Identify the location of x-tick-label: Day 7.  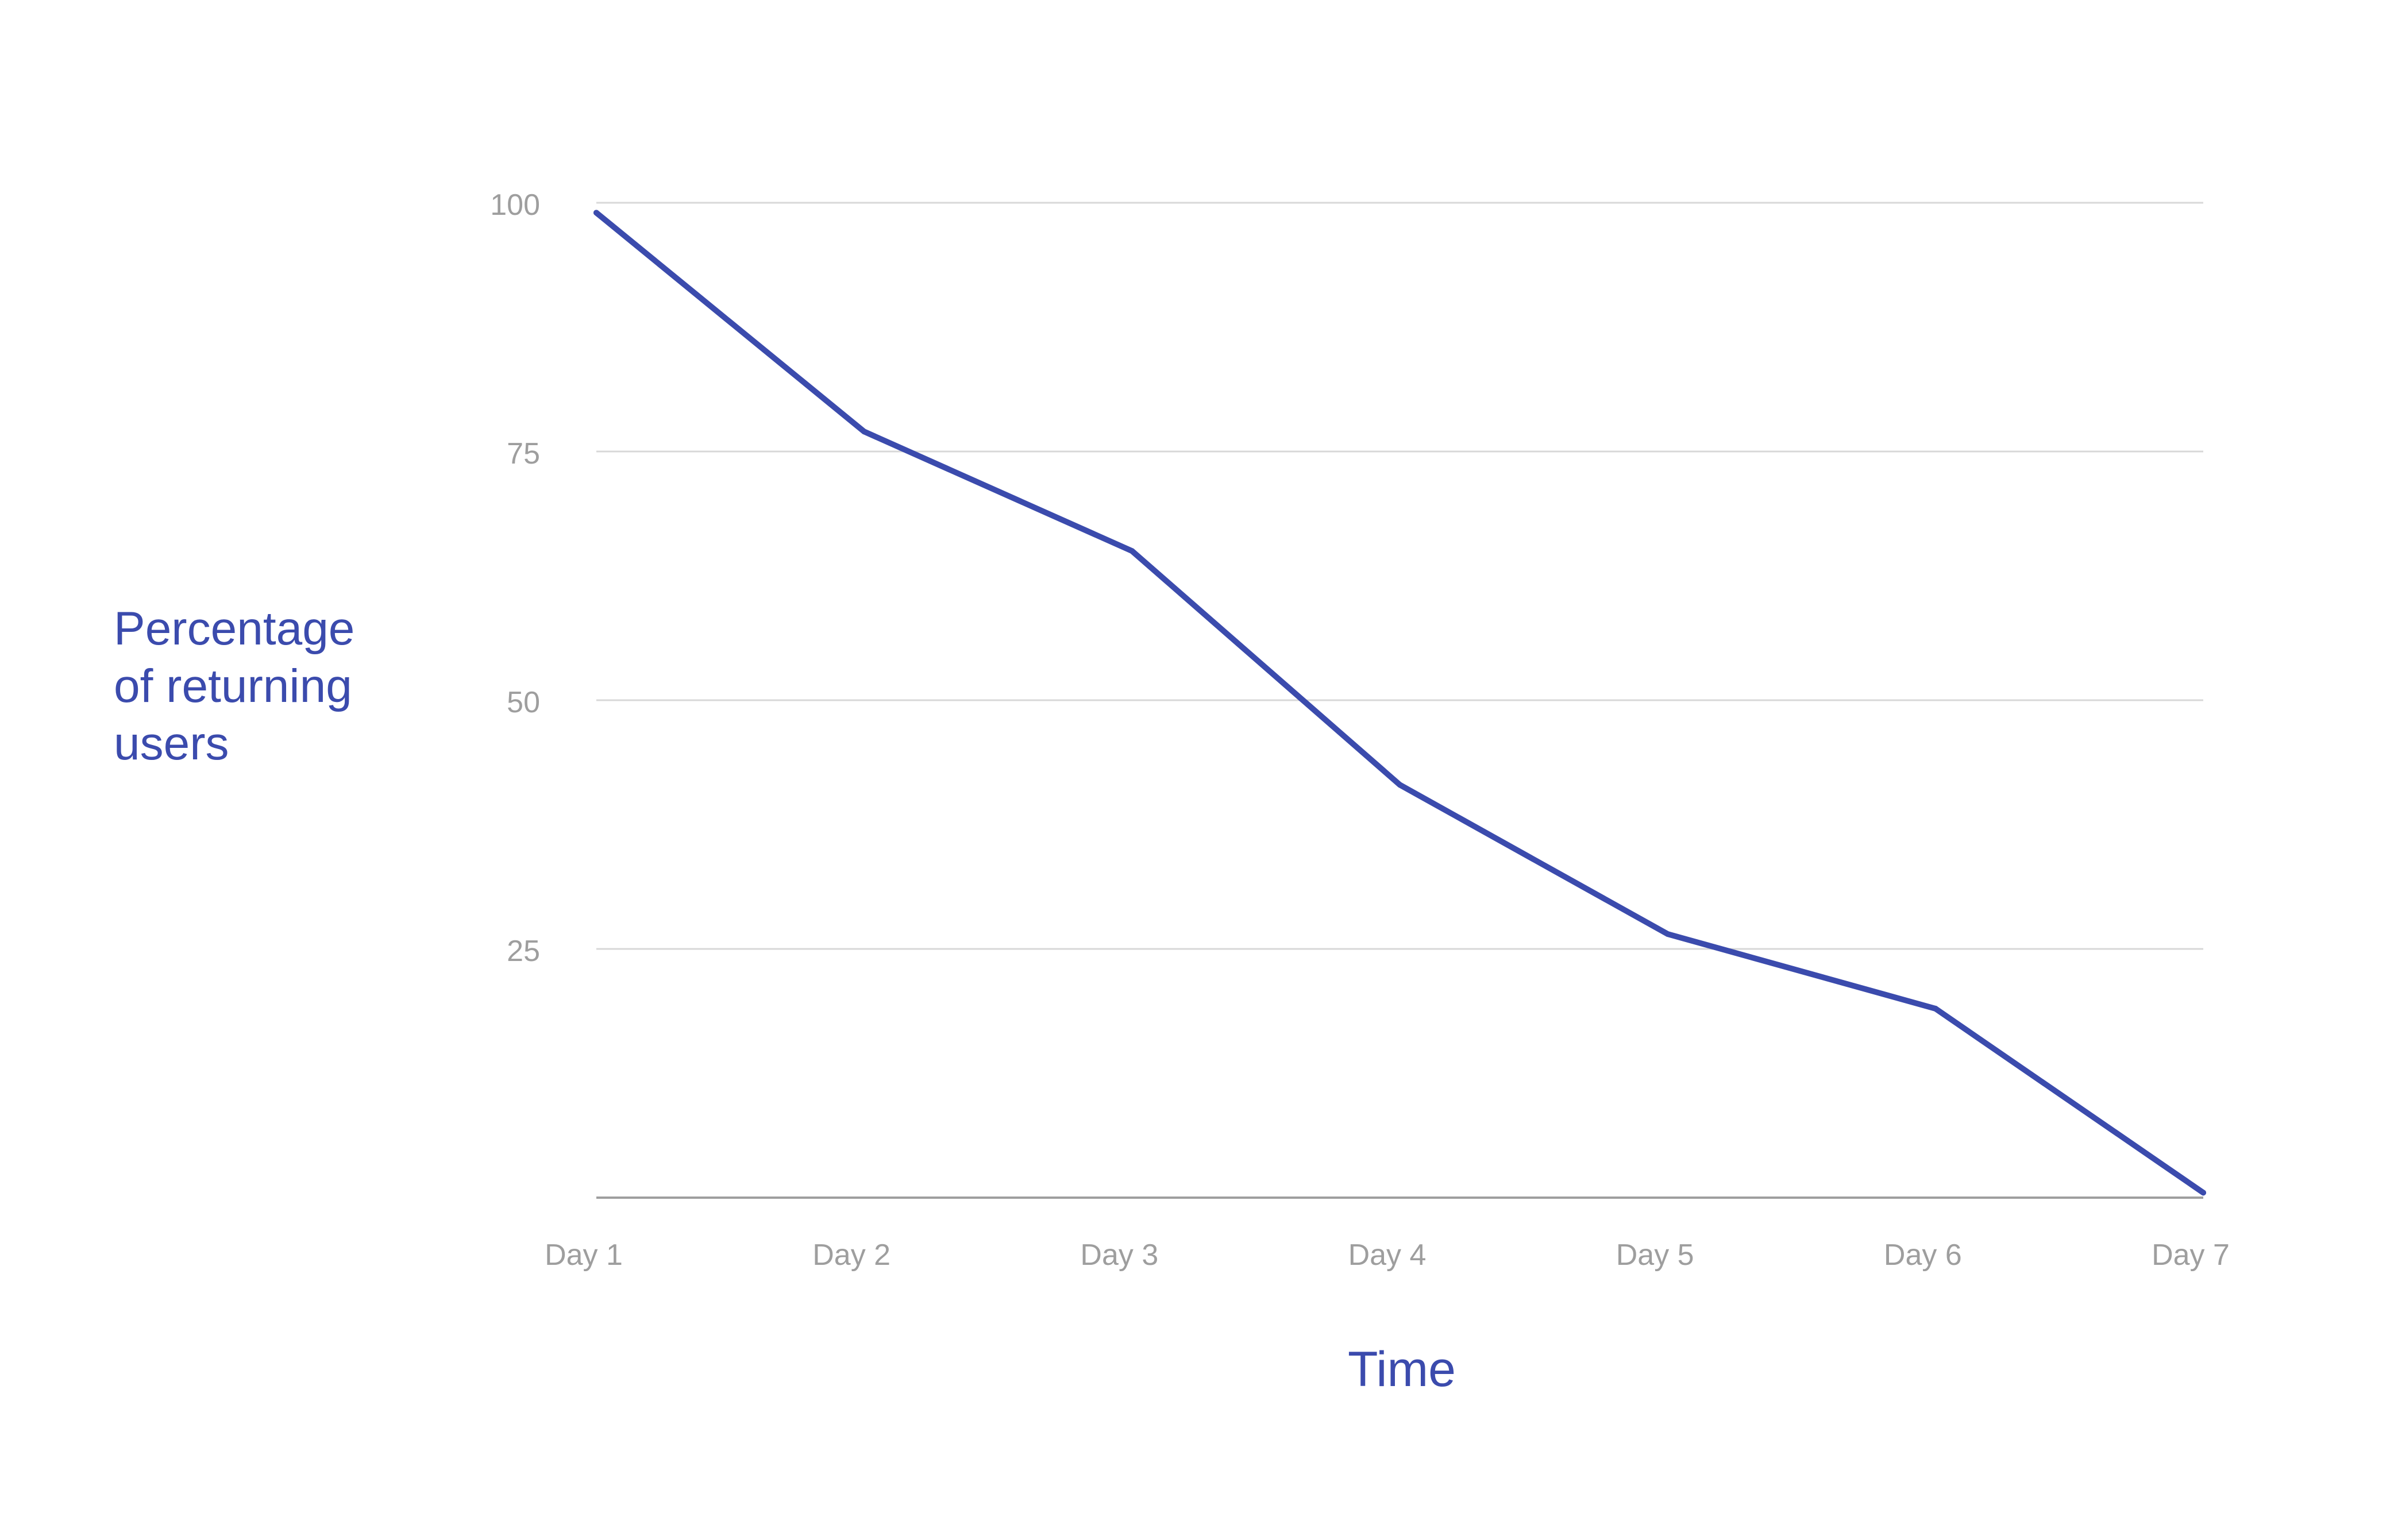
(2191, 1255).